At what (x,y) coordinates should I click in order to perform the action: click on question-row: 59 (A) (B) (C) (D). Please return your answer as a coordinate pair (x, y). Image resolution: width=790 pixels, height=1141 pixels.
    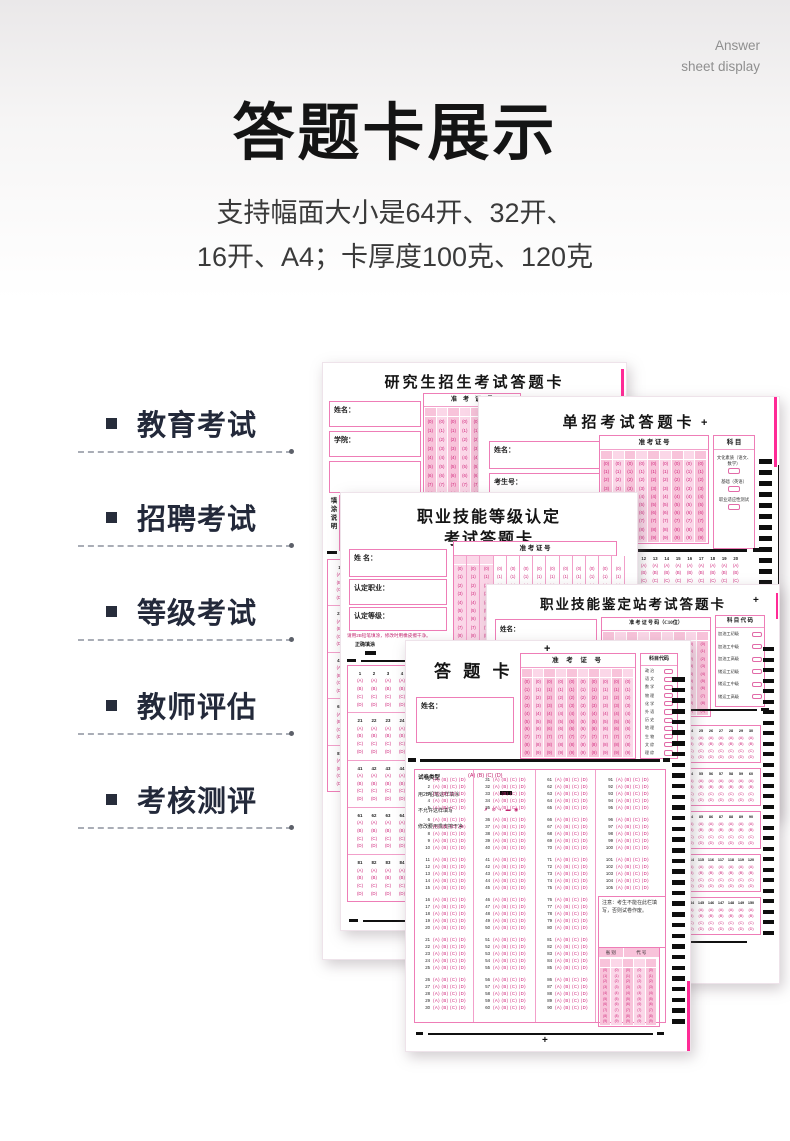
    Looking at the image, I should click on (505, 1000).